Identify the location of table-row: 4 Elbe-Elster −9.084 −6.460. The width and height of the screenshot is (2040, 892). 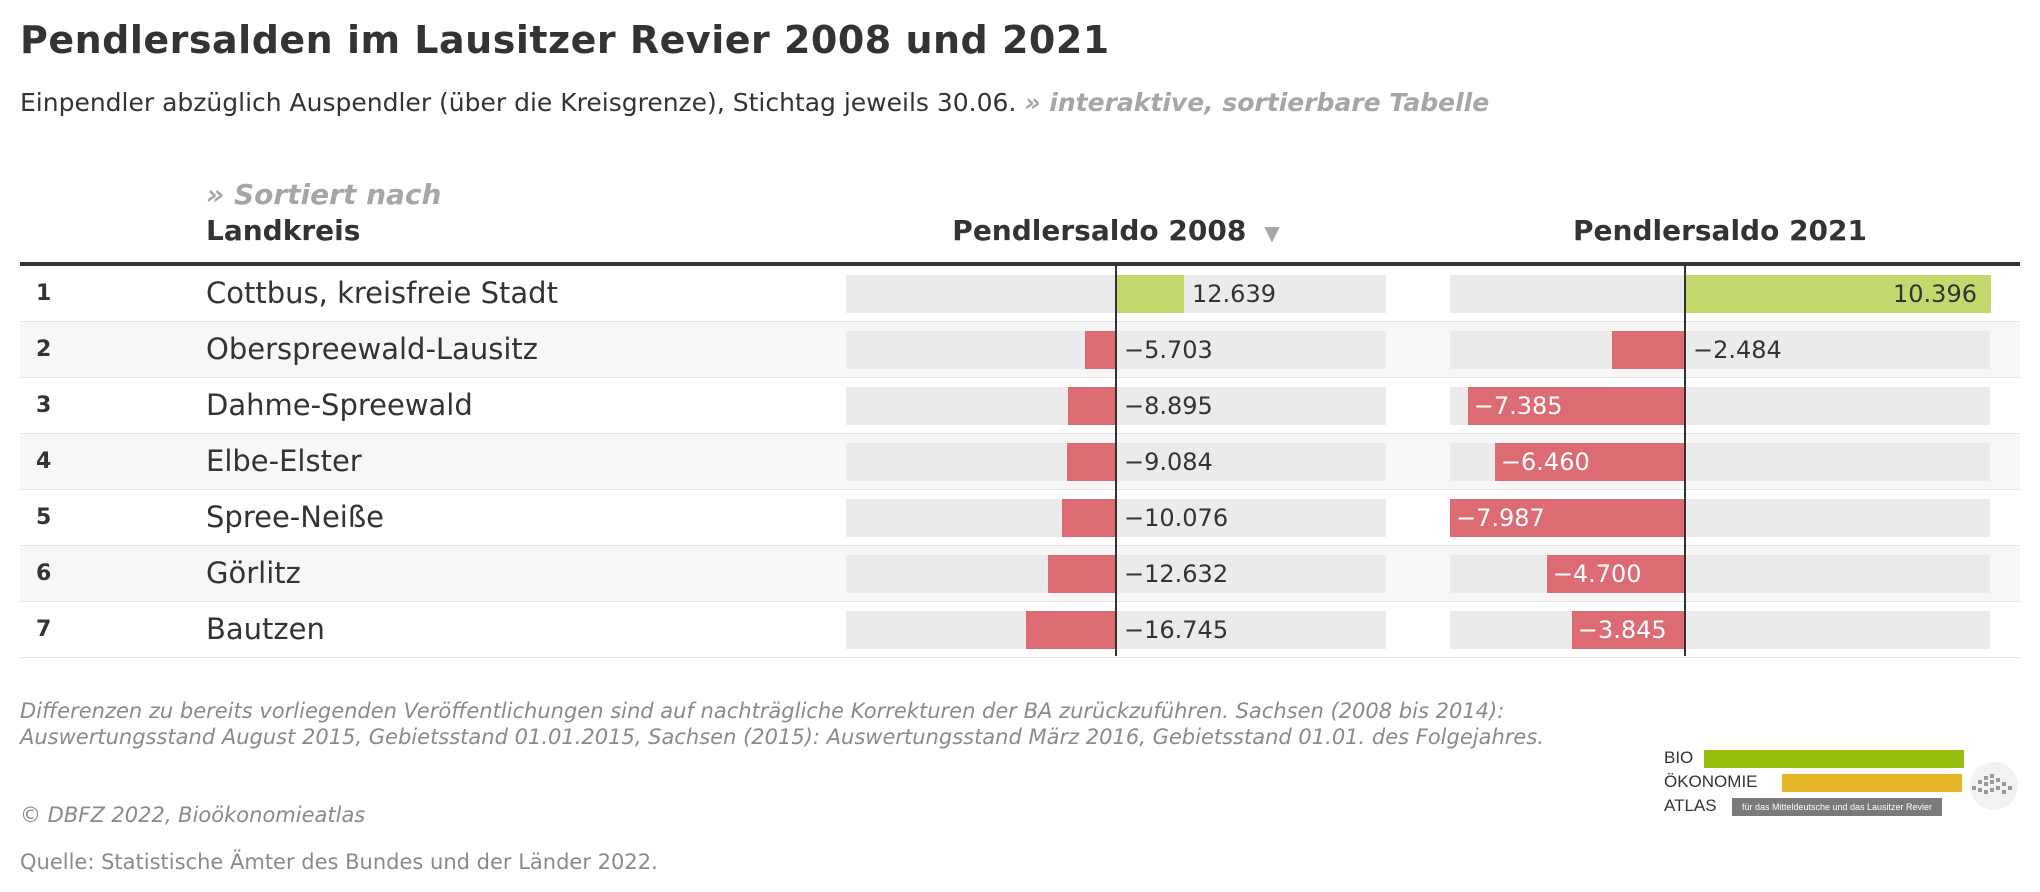
(1020, 462).